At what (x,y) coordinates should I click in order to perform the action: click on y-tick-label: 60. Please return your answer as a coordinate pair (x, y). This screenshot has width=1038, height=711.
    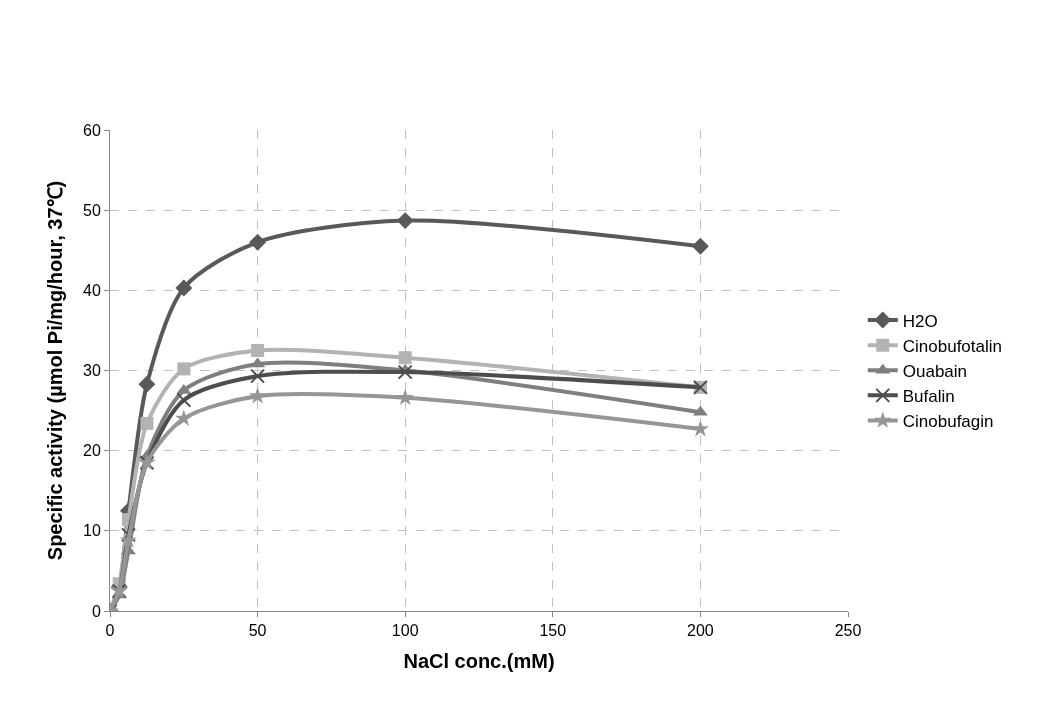
    Looking at the image, I should click on (92, 130).